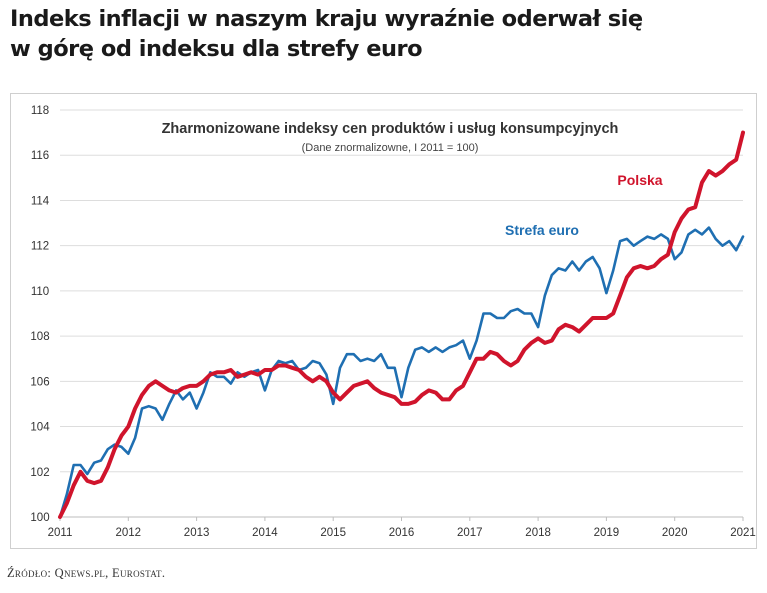 The image size is (767, 593). What do you see at coordinates (40, 156) in the screenshot?
I see `y-tick-label-116: 116` at bounding box center [40, 156].